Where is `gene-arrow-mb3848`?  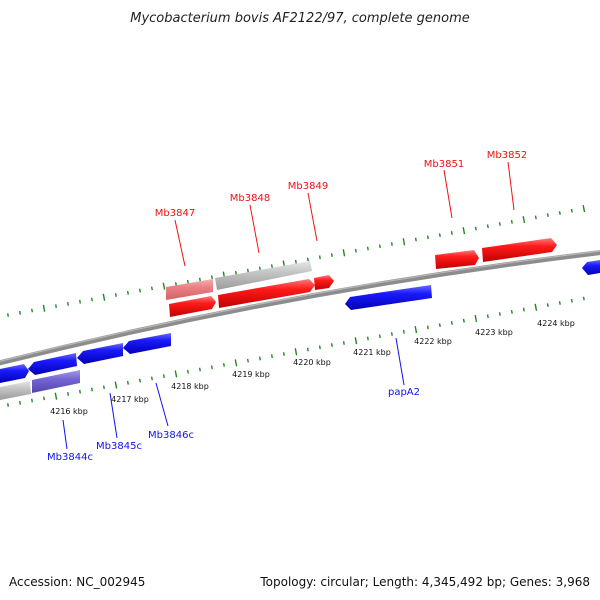
gene-arrow-mb3848 is located at coordinates (266, 293).